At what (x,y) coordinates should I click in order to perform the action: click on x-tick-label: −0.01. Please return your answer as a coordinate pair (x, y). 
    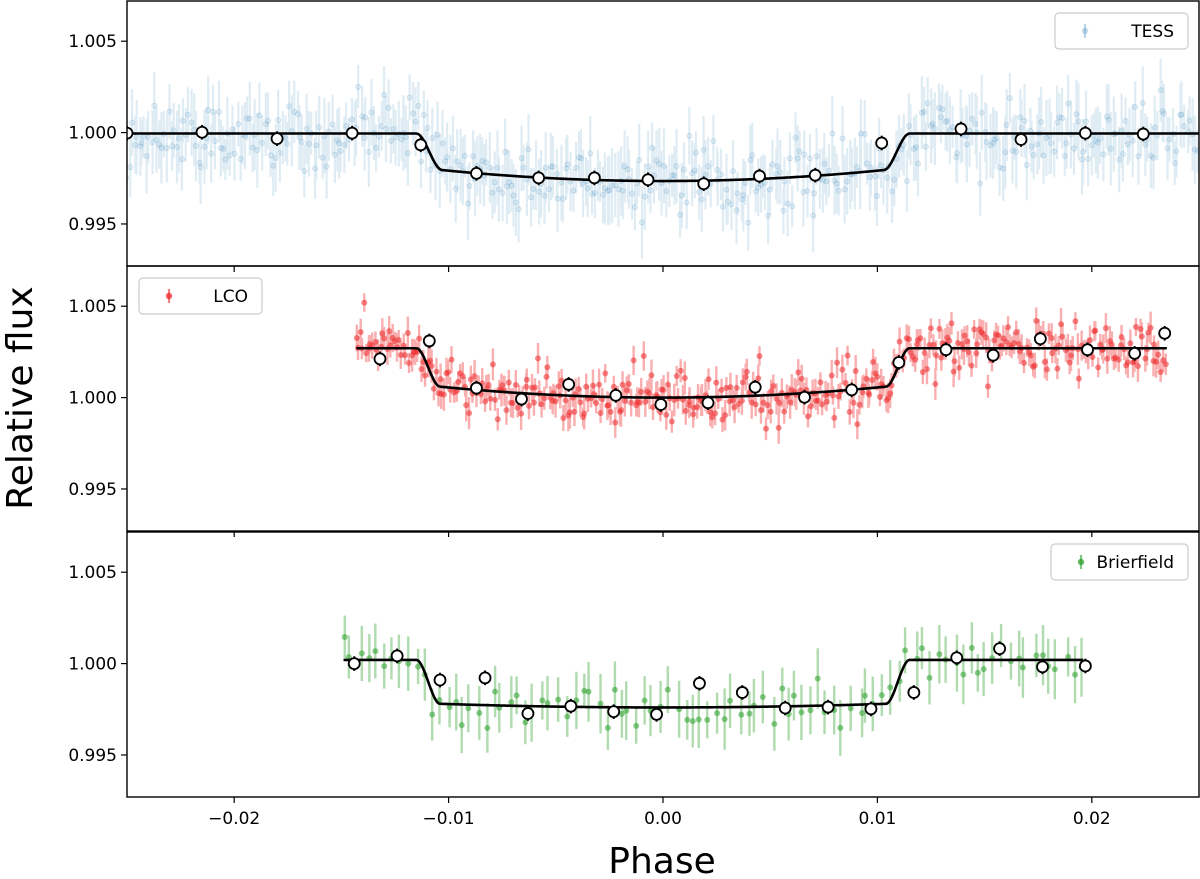
    Looking at the image, I should click on (449, 819).